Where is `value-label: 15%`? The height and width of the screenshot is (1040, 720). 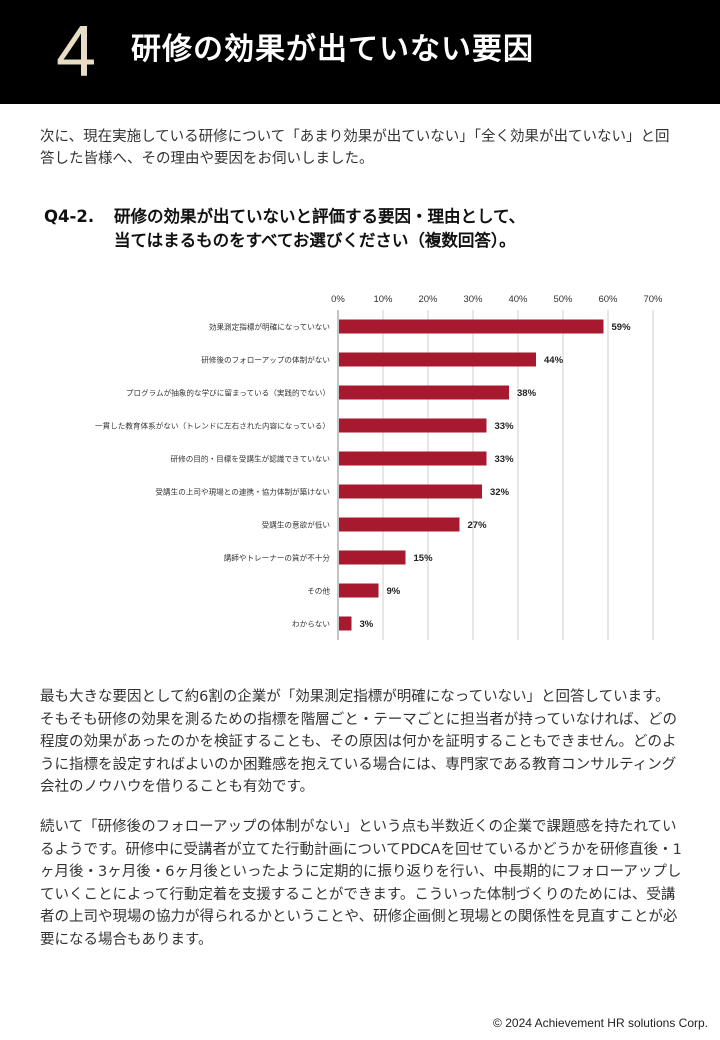 value-label: 15% is located at coordinates (424, 558).